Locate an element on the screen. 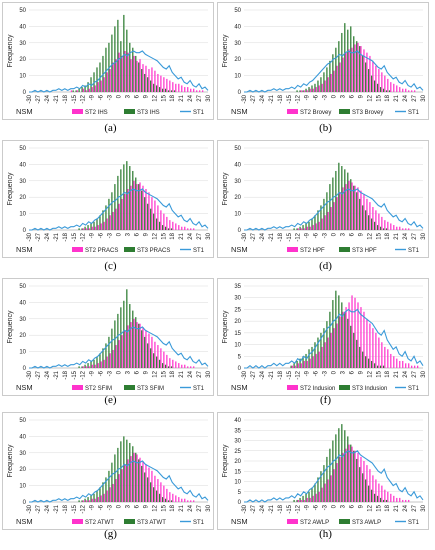  y-tick-label: 10 is located at coordinates (237, 346).